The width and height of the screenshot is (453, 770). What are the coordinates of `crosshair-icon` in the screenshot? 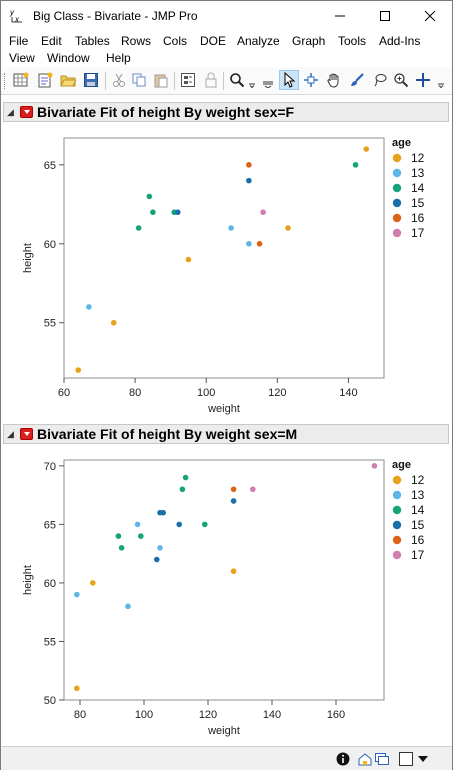 It's located at (423, 80).